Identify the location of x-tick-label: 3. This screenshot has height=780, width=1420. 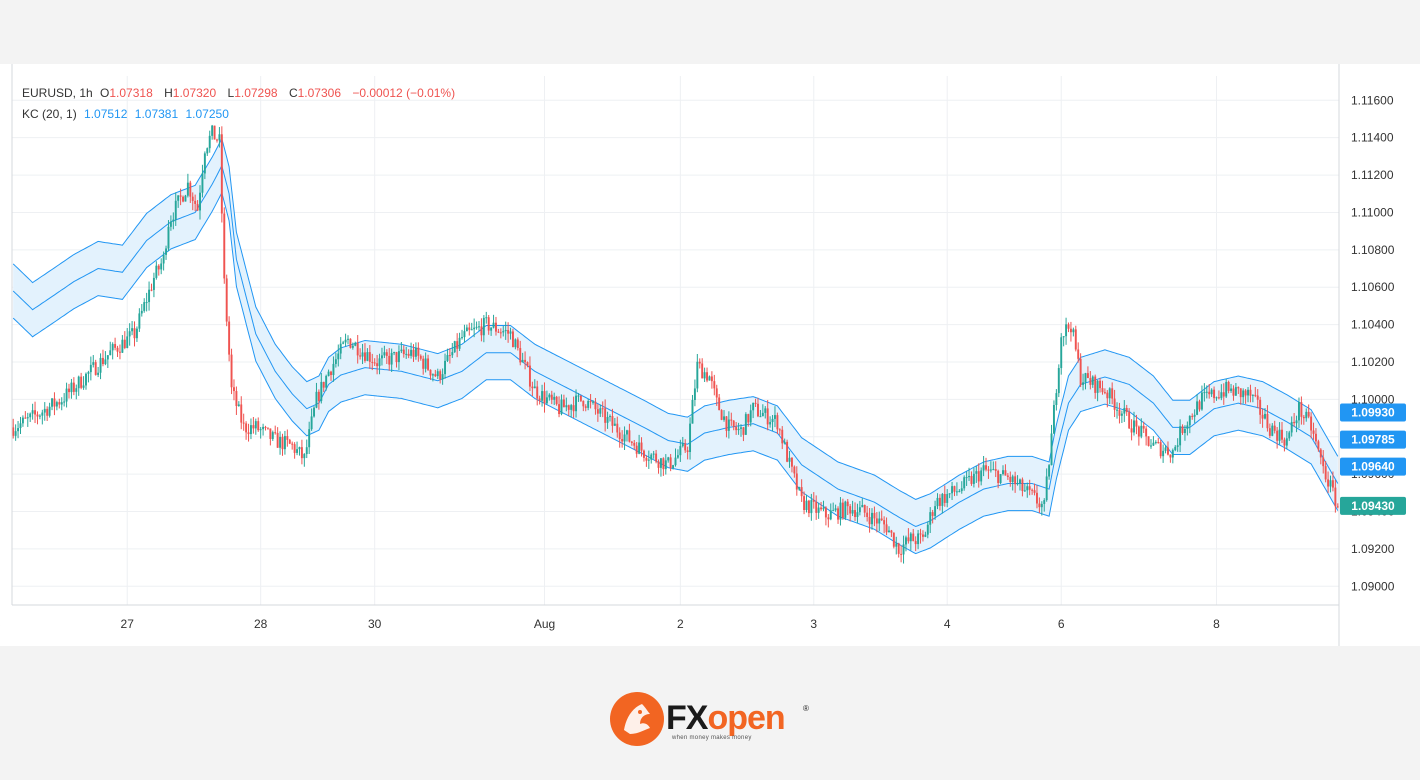
(813, 624).